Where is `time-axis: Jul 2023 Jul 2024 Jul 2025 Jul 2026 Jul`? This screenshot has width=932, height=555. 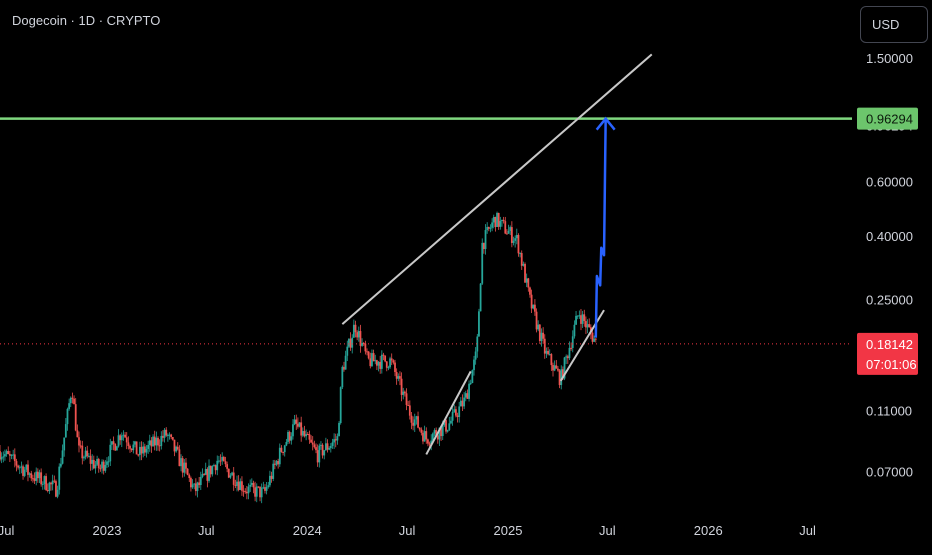 time-axis: Jul 2023 Jul 2024 Jul 2025 Jul 2026 Jul is located at coordinates (408, 530).